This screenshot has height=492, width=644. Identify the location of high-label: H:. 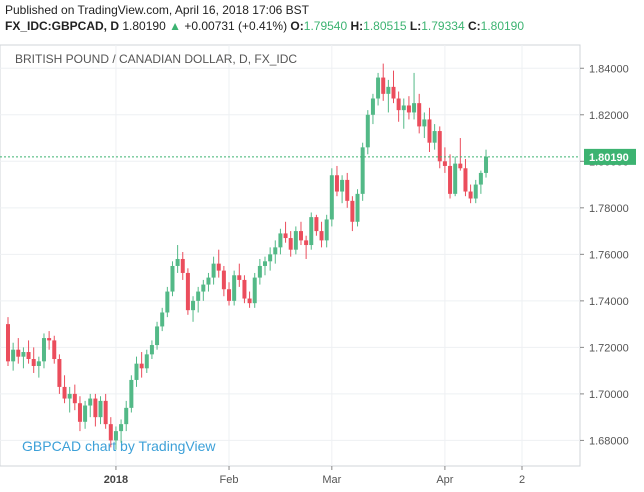
(357, 26).